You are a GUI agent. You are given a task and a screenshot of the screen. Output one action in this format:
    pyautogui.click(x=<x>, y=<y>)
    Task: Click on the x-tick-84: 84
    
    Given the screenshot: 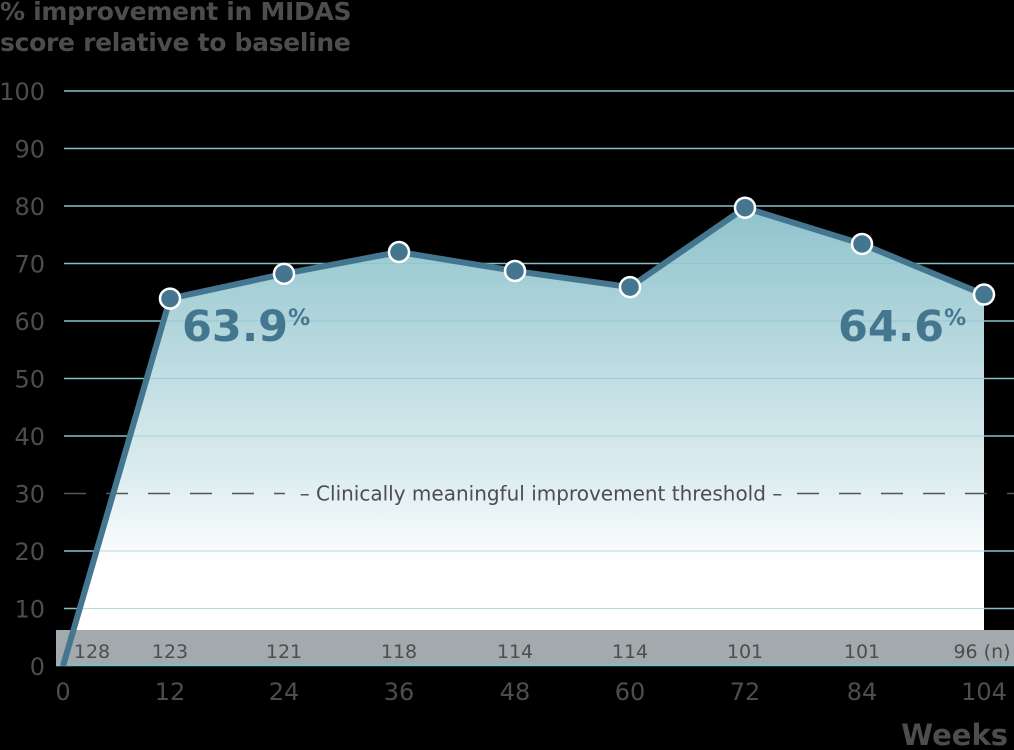 What is the action you would take?
    pyautogui.click(x=862, y=692)
    